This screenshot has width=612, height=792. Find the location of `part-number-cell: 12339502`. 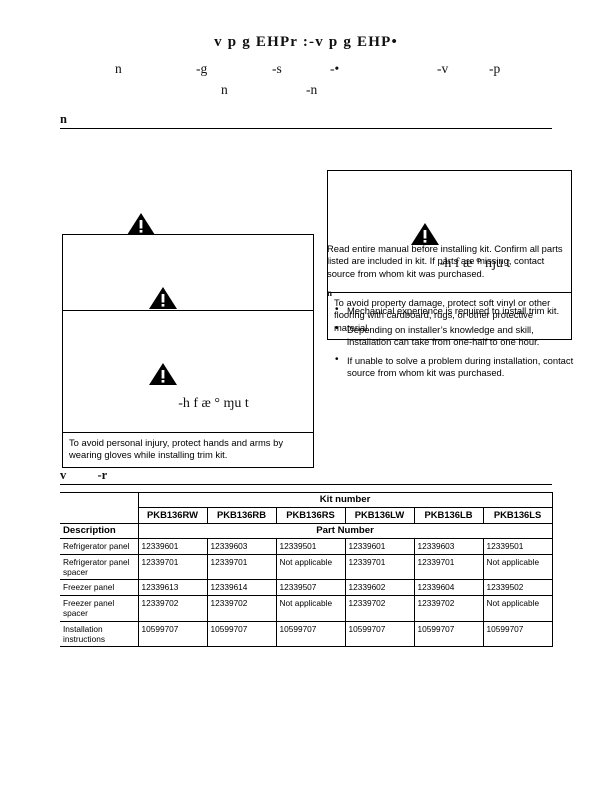

part-number-cell: 12339502 is located at coordinates (517, 587).